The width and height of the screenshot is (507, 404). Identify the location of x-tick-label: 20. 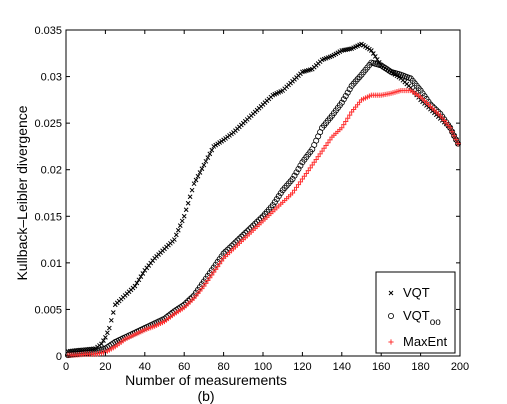
(105, 367).